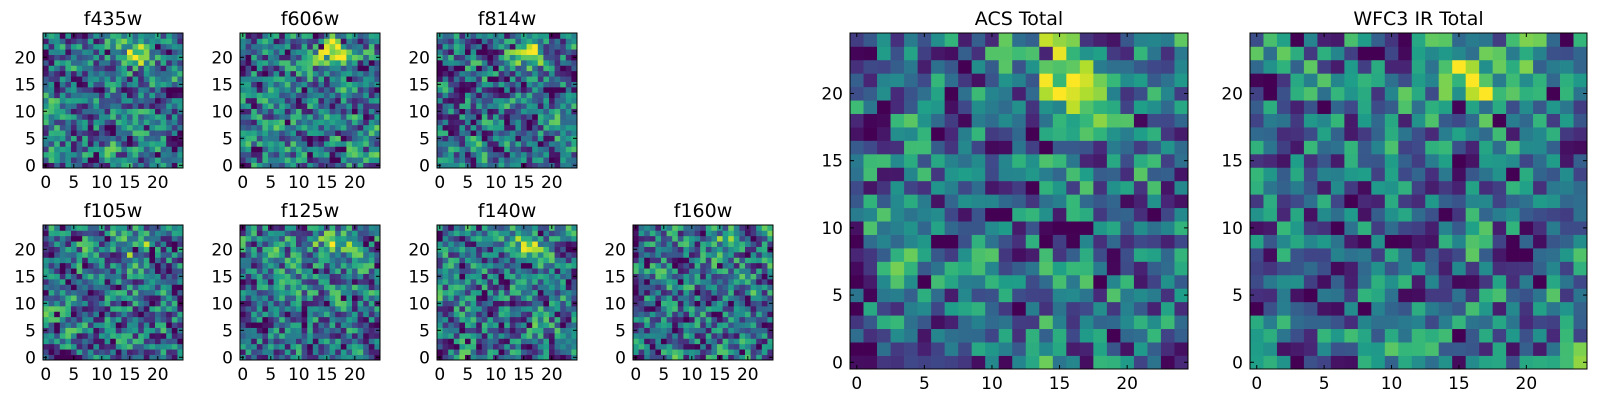 The image size is (1600, 400). I want to click on panel-title: f105w, so click(113, 211).